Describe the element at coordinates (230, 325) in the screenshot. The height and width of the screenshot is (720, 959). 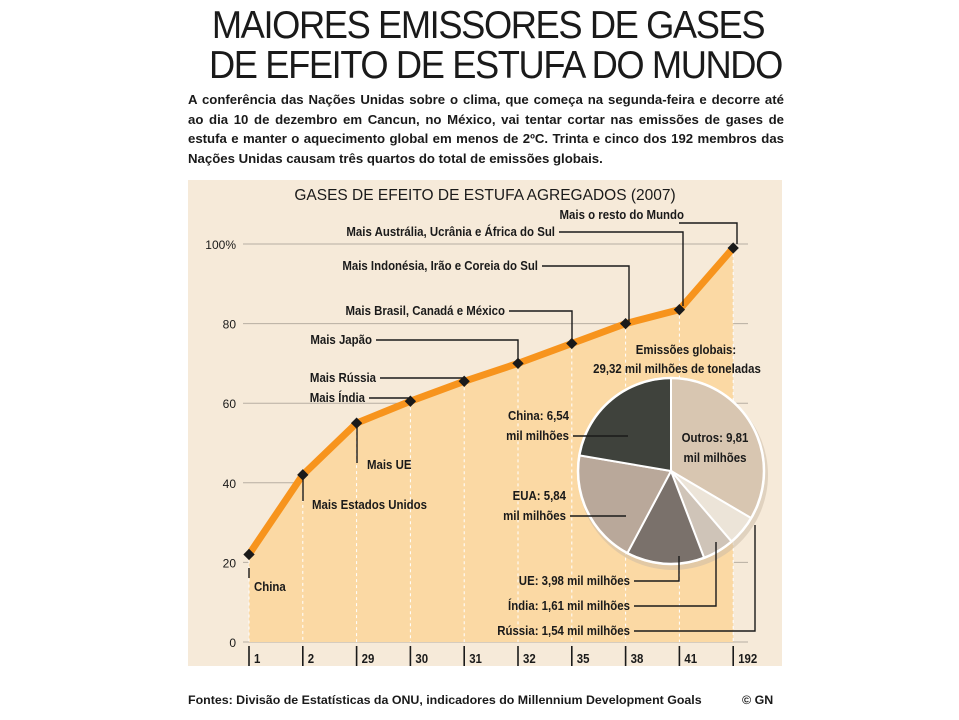
I see `y-tick-label: 80` at that location.